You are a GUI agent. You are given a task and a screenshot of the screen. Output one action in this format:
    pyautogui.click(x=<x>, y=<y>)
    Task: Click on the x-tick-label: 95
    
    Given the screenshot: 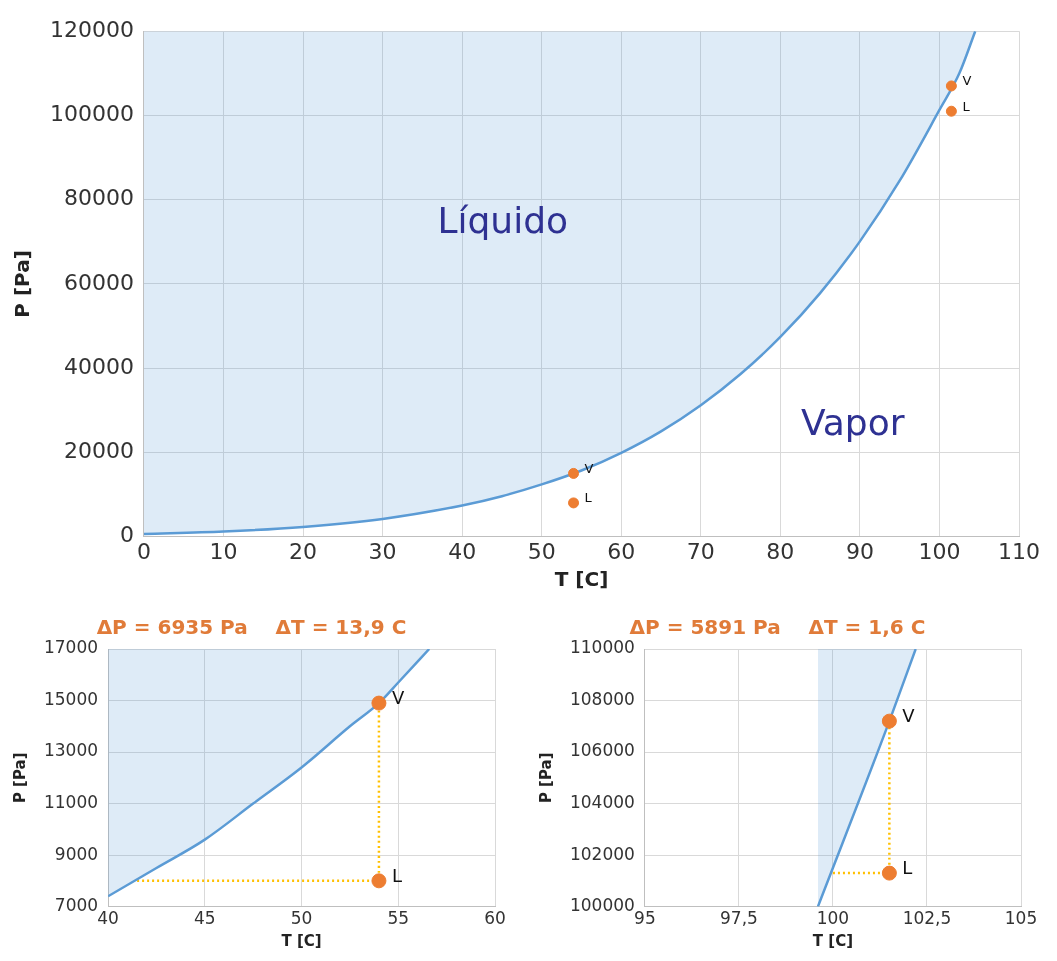 What is the action you would take?
    pyautogui.click(x=645, y=918)
    